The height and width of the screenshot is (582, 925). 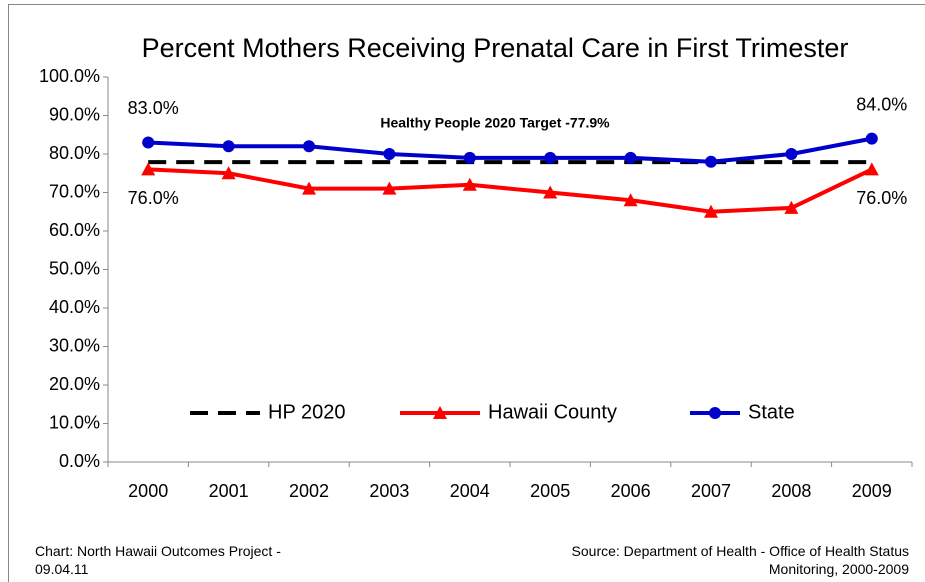 I want to click on x-tick-label: 2007, so click(x=711, y=491).